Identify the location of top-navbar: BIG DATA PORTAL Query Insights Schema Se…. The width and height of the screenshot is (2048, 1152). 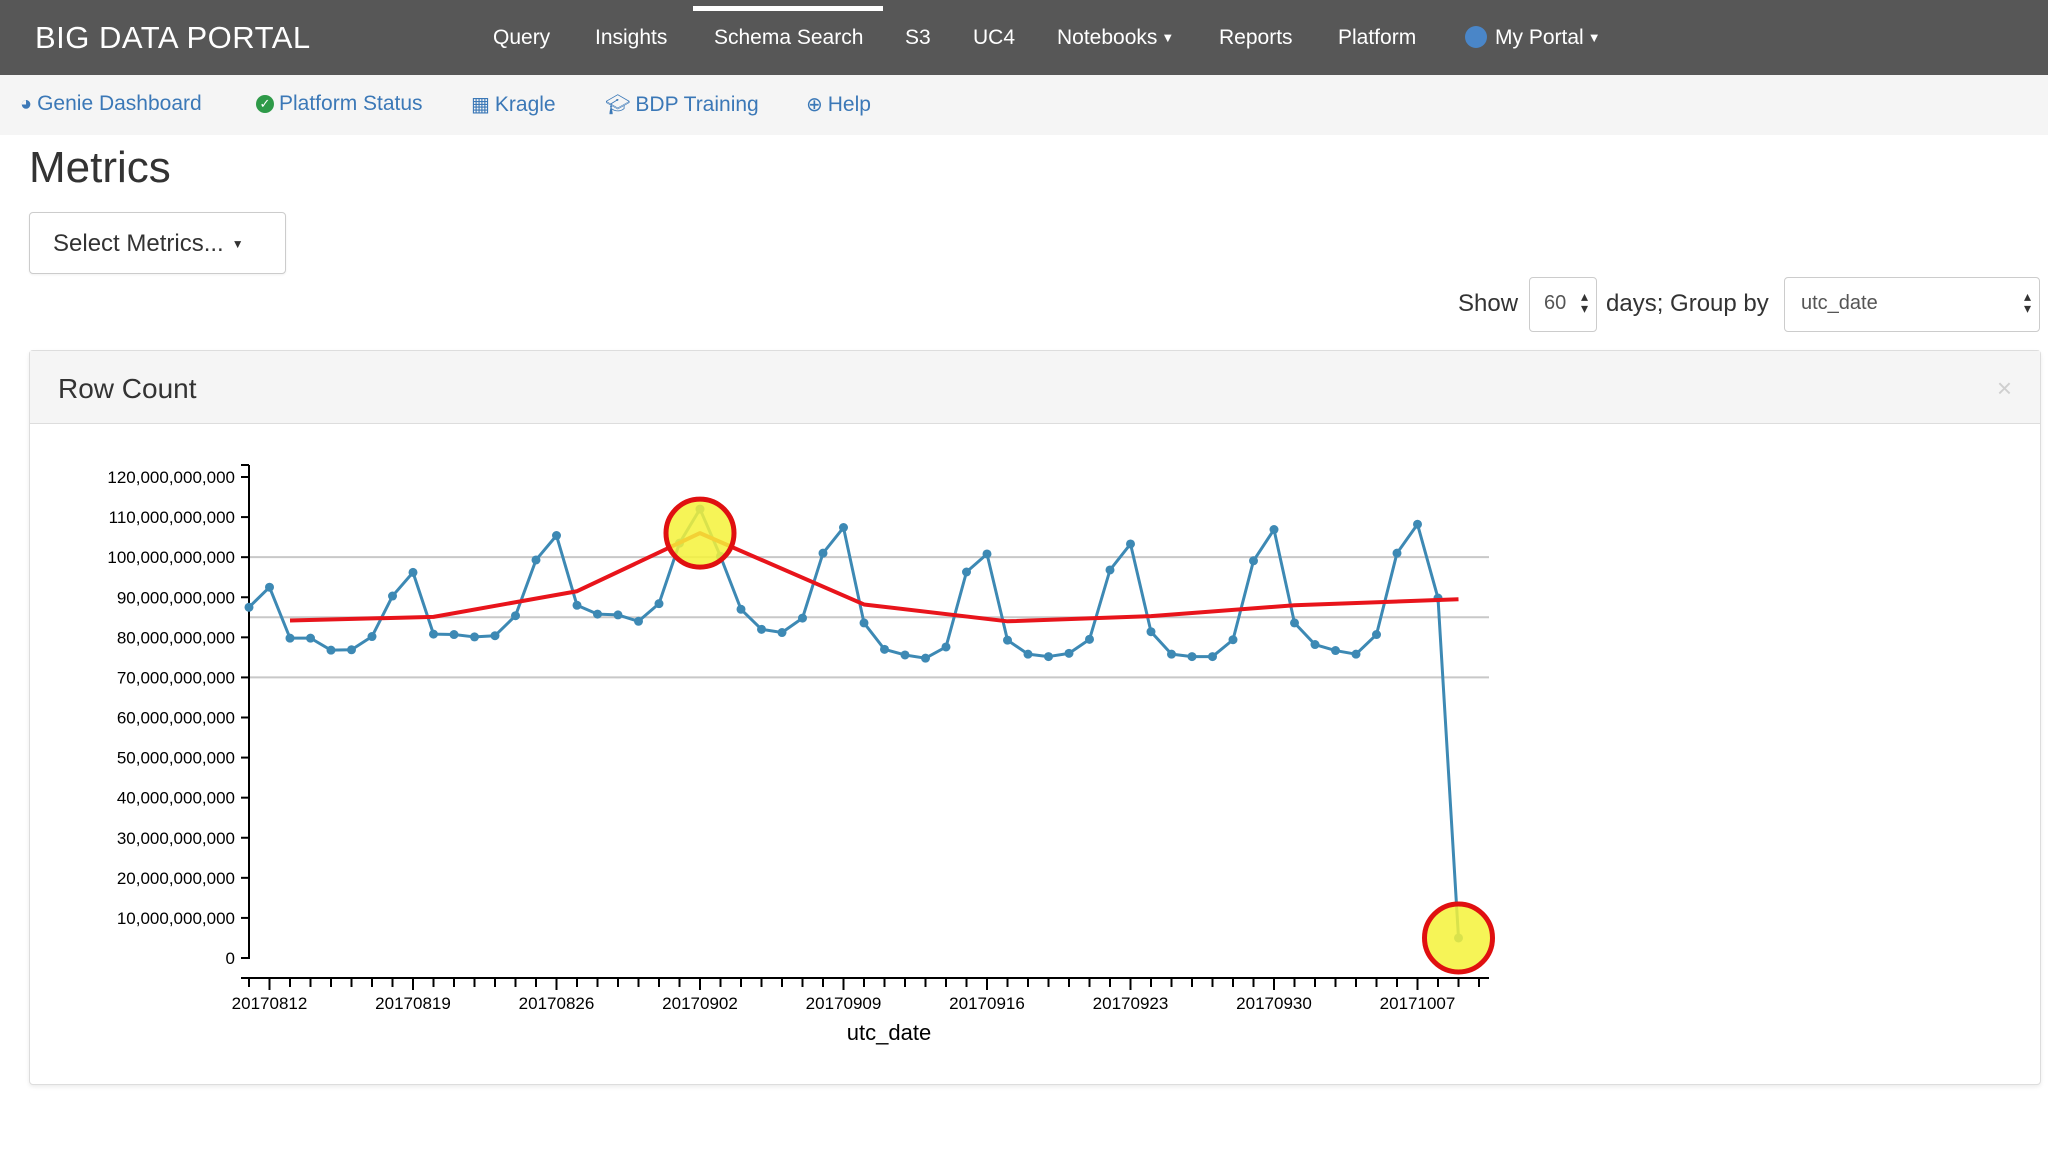
(1024, 37).